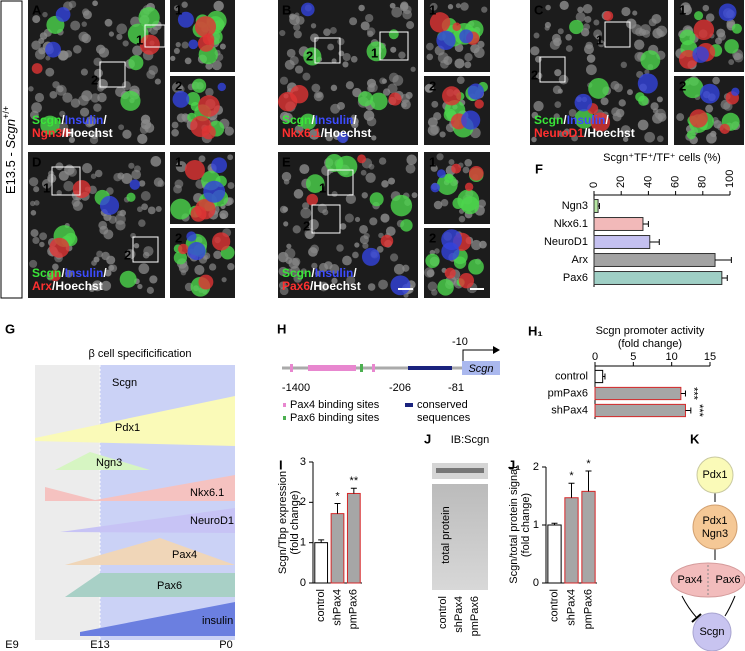  Describe the element at coordinates (72, 133) in the screenshot. I see `stain-label: Ngn3/Hoechst` at that location.